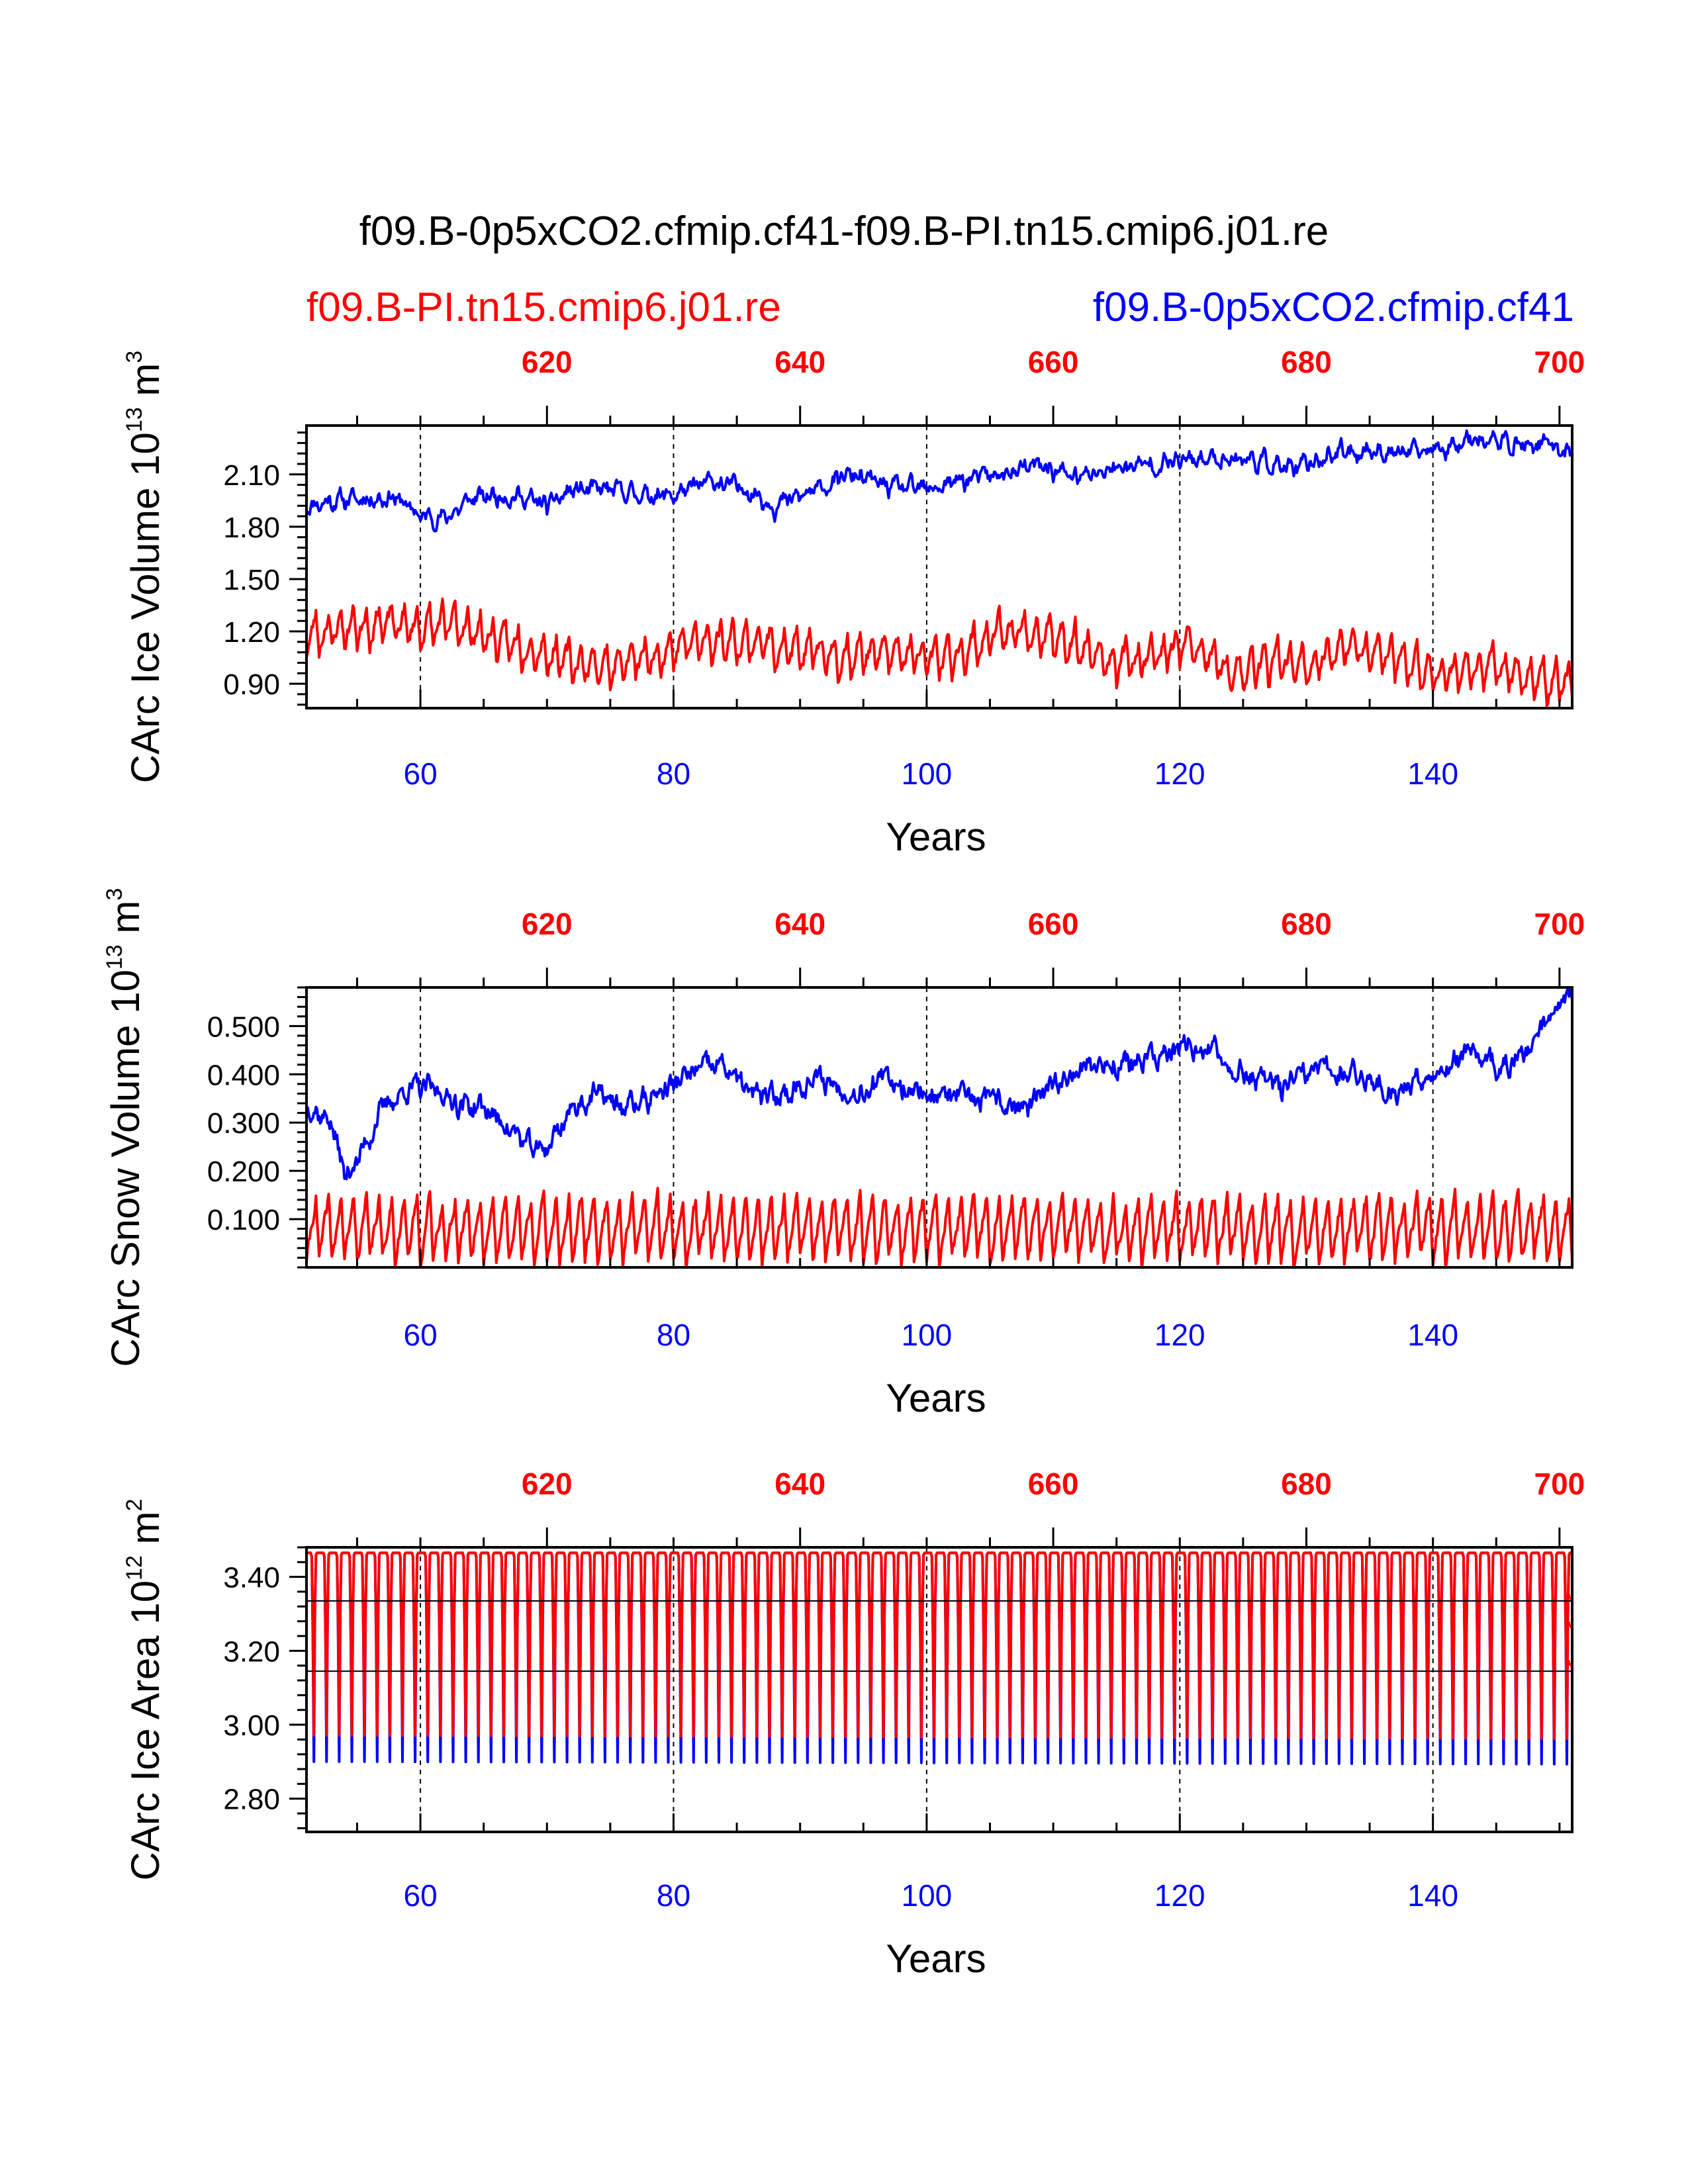 The image size is (1688, 2184). What do you see at coordinates (251, 1652) in the screenshot?
I see `y-tick-label: 3.20` at bounding box center [251, 1652].